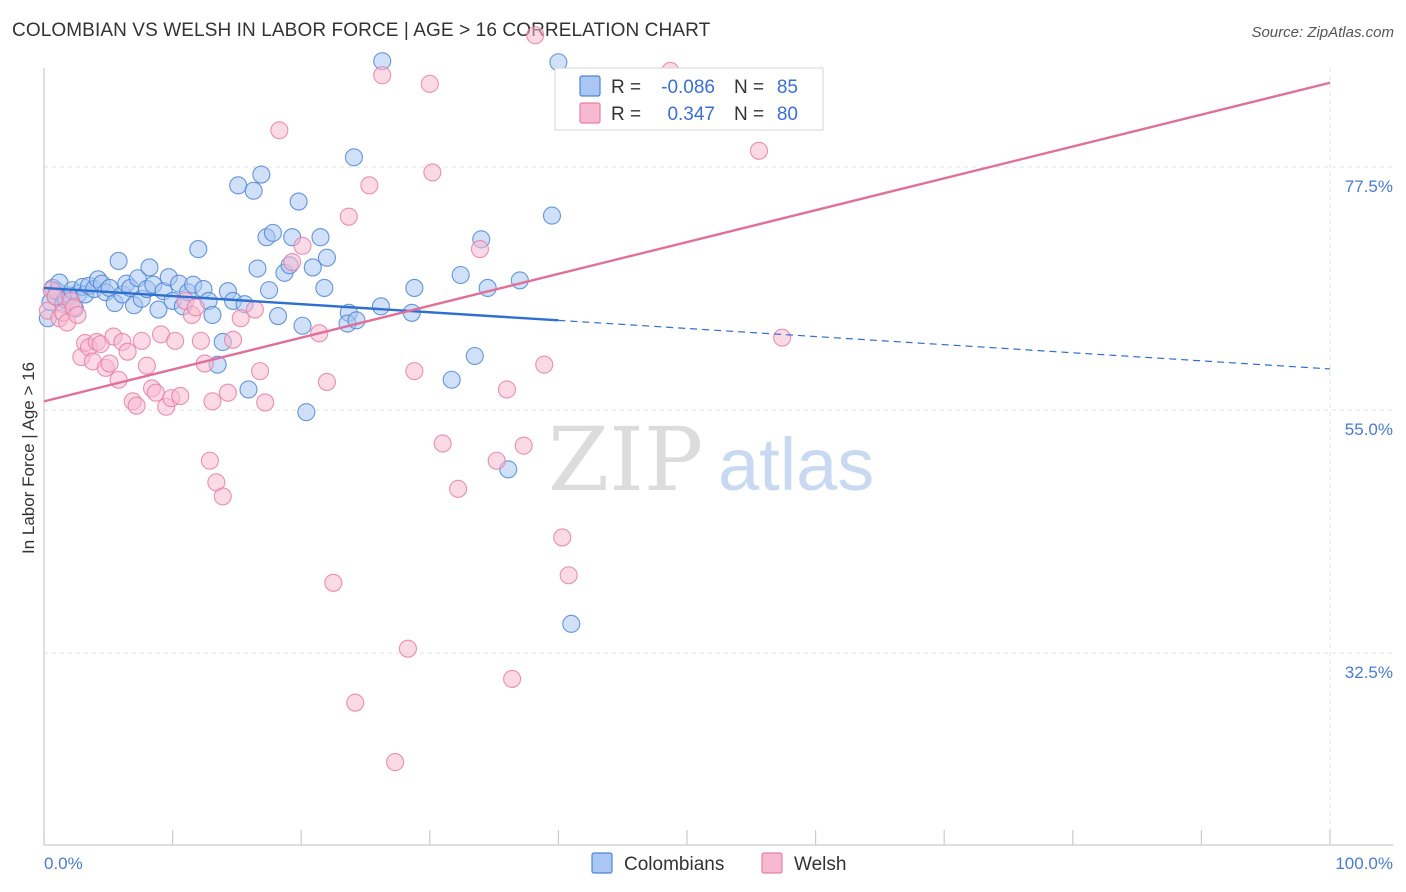 The height and width of the screenshot is (892, 1406). I want to click on stats-n-value-welsh: 80, so click(787, 114).